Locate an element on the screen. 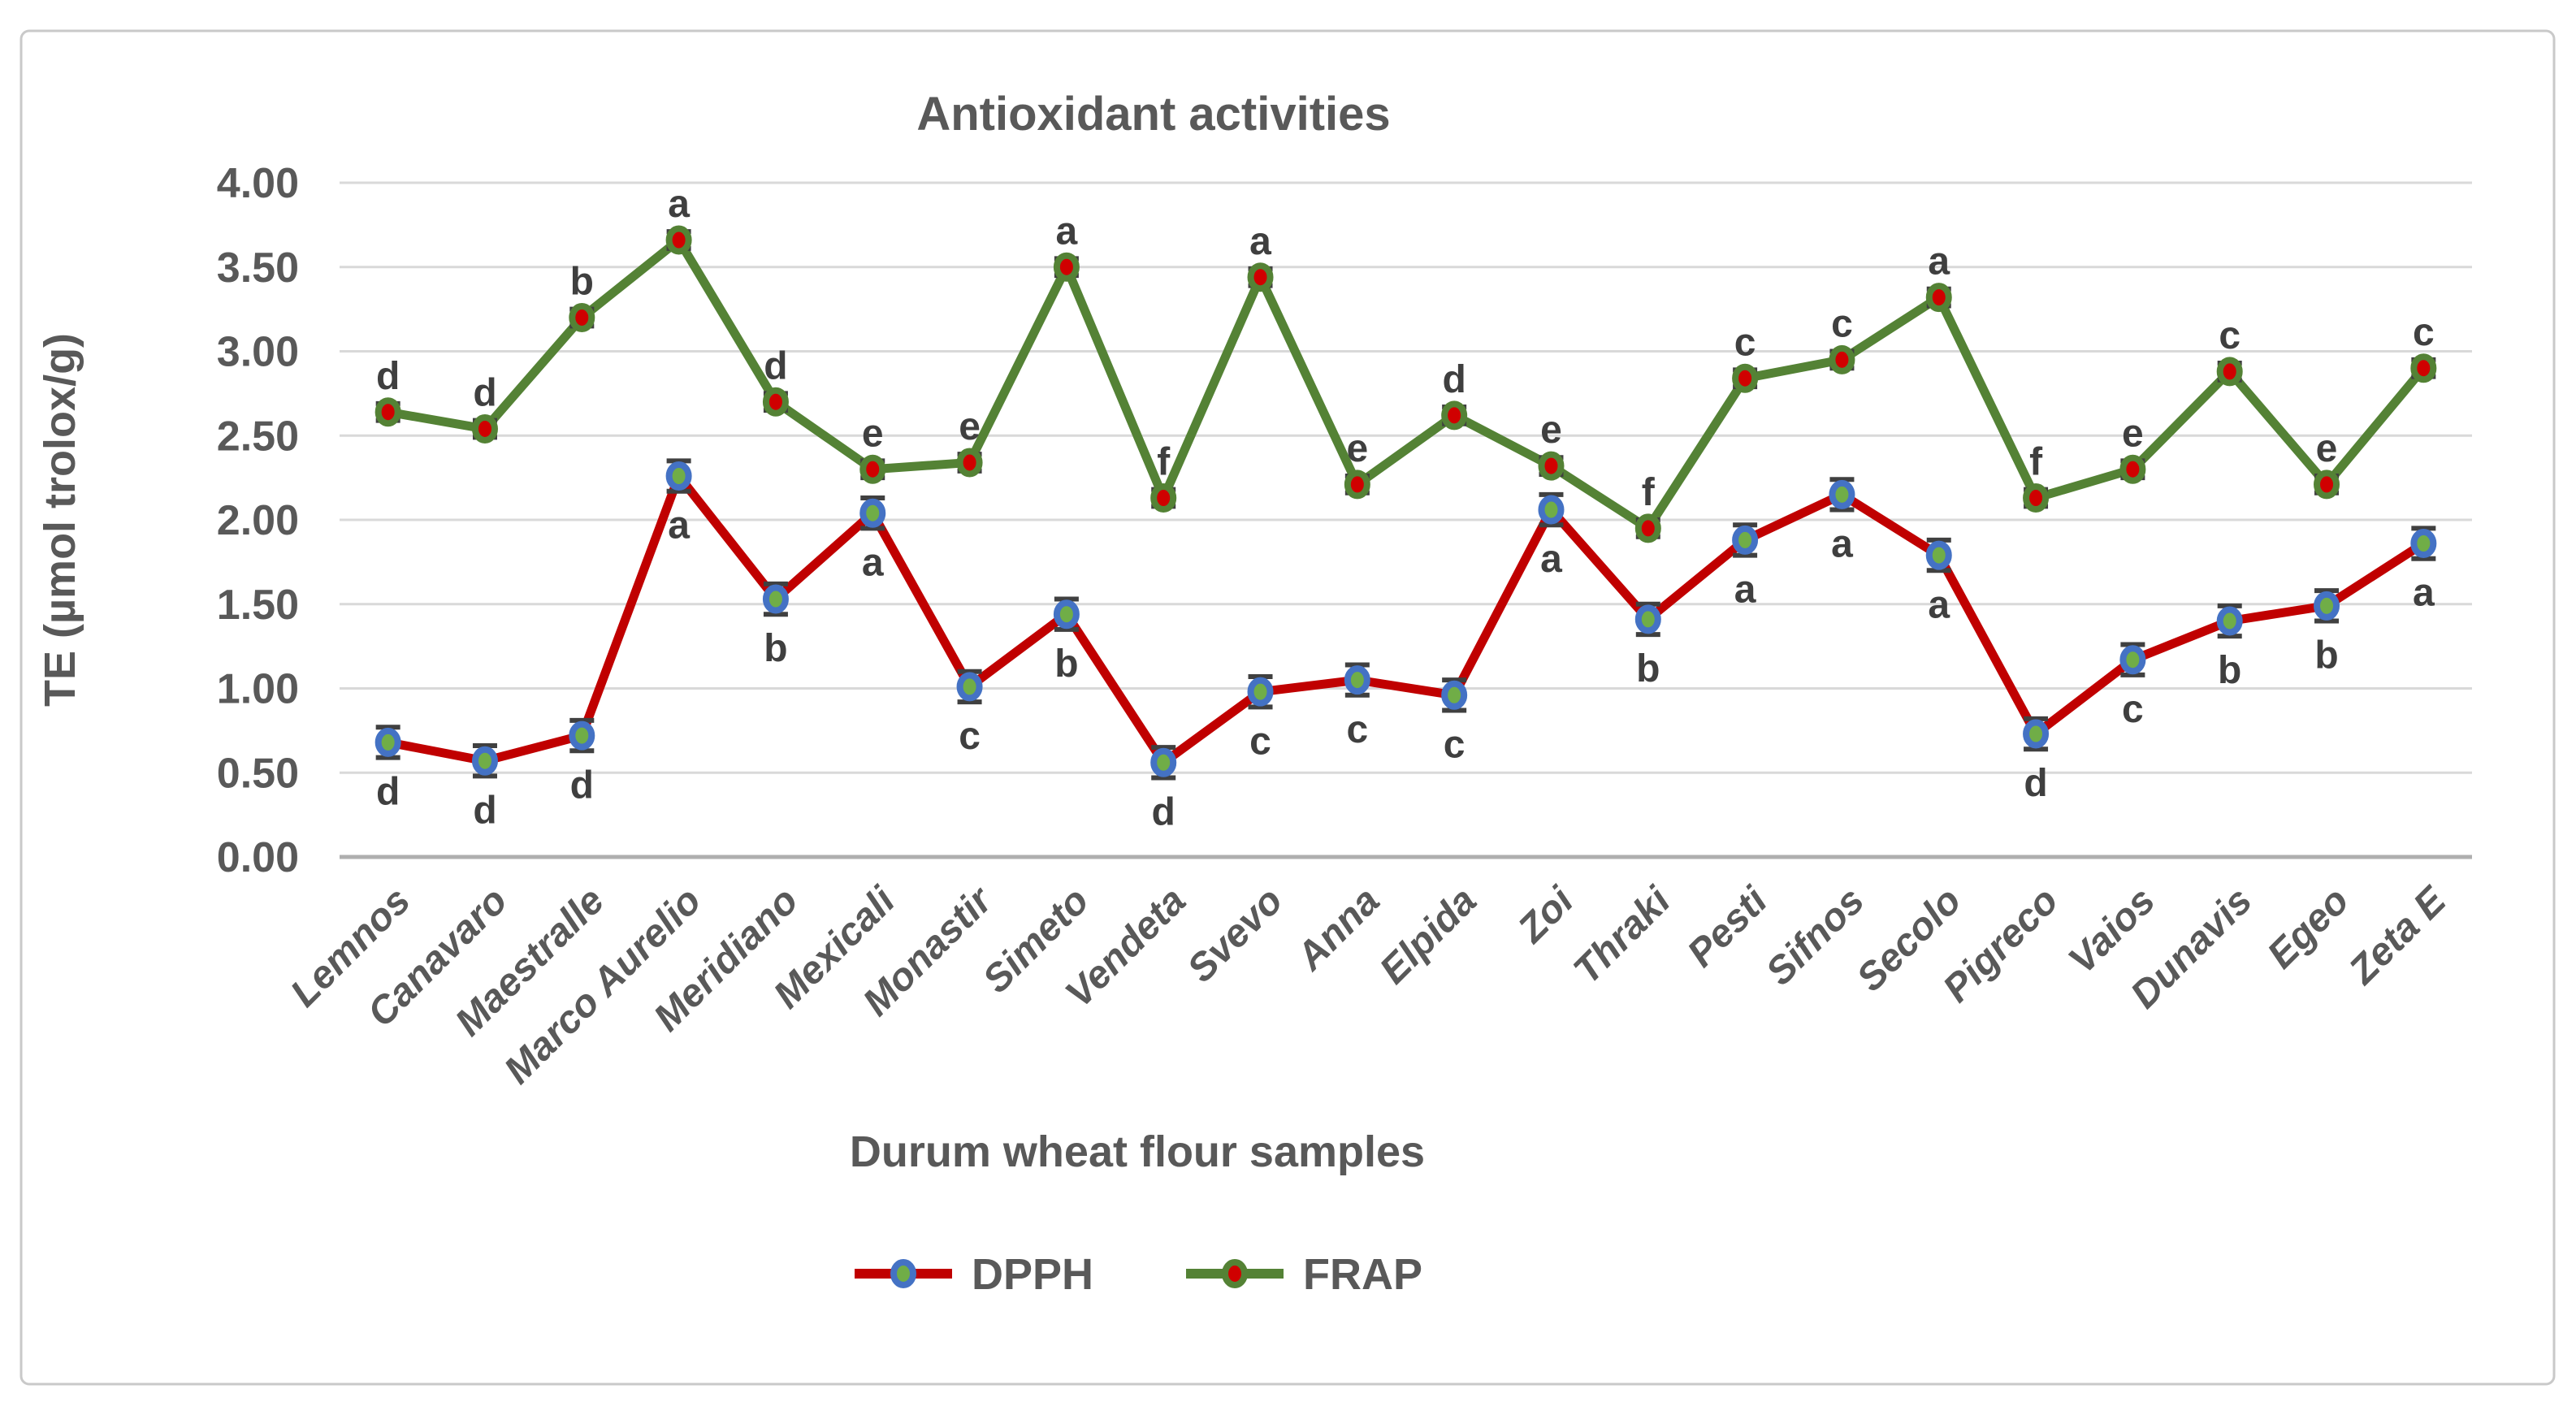 The width and height of the screenshot is (2576, 1415). legend-label-dpph: DPPH is located at coordinates (1032, 1274).